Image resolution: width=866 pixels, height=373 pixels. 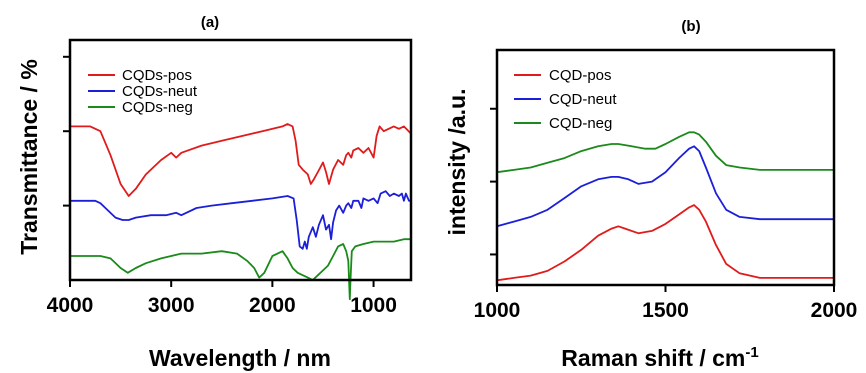 What do you see at coordinates (834, 310) in the screenshot?
I see `chart-b-x-tick-label: 2000` at bounding box center [834, 310].